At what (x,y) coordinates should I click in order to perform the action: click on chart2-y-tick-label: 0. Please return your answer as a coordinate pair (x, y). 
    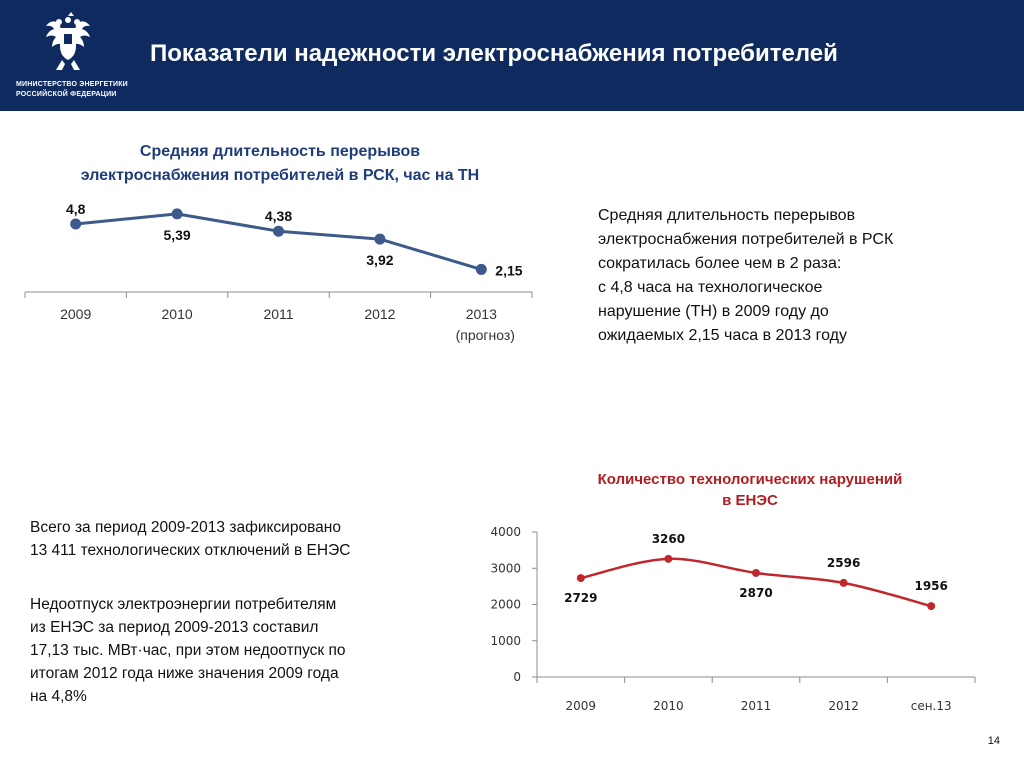
    Looking at the image, I should click on (517, 677).